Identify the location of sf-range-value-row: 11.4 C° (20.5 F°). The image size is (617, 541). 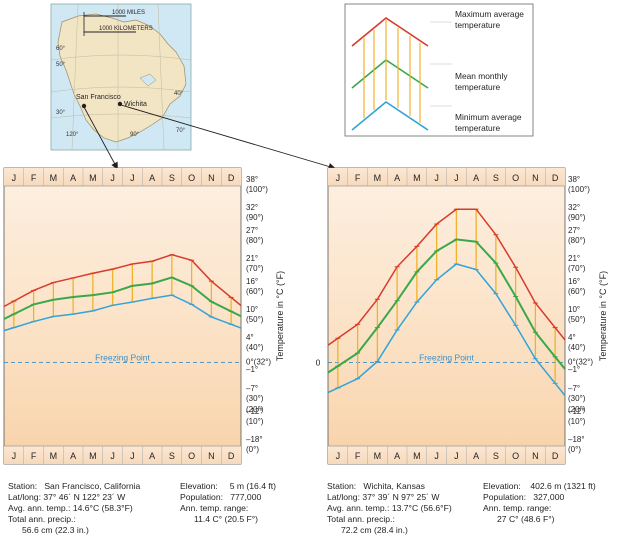
(228, 519).